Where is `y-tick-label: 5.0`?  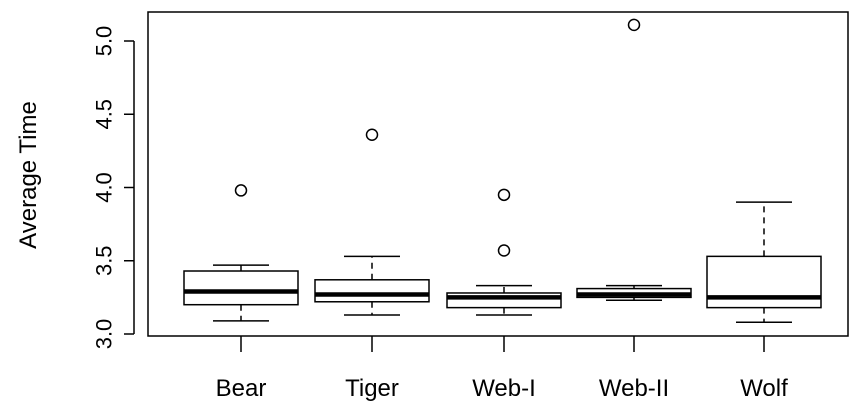 y-tick-label: 5.0 is located at coordinates (104, 41).